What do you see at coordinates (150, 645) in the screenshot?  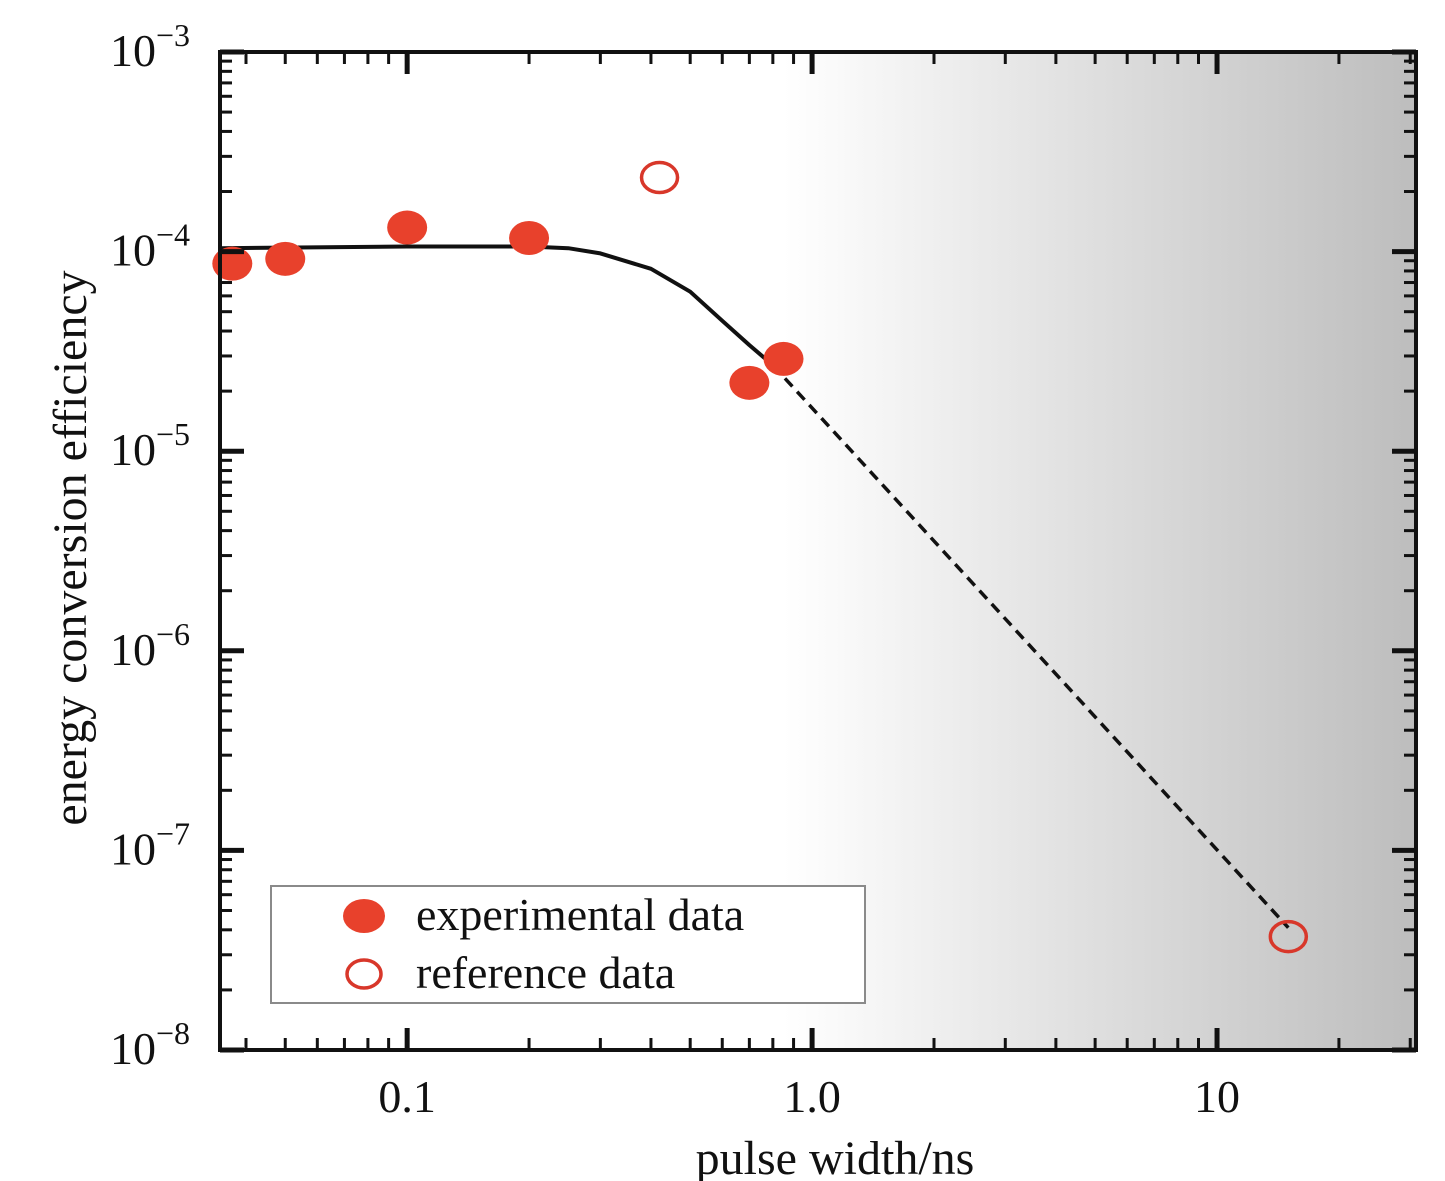 I see `y-tick-label: 10⁻⁶` at bounding box center [150, 645].